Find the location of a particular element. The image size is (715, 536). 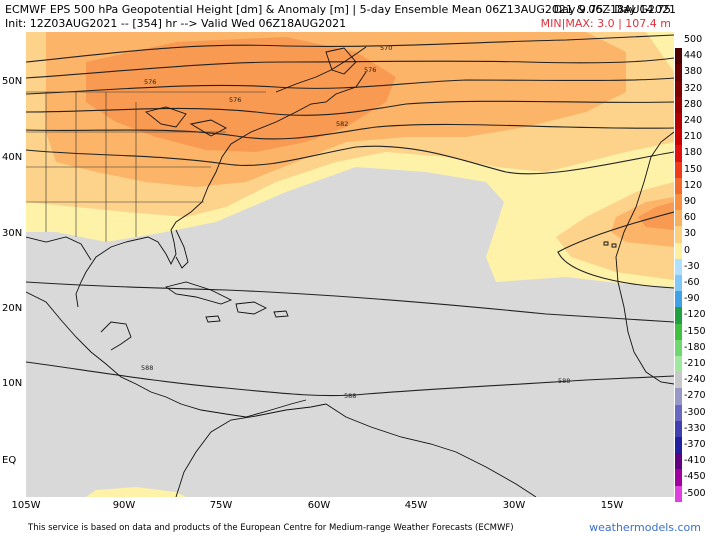

lon-label: 45W is located at coordinates (416, 505).